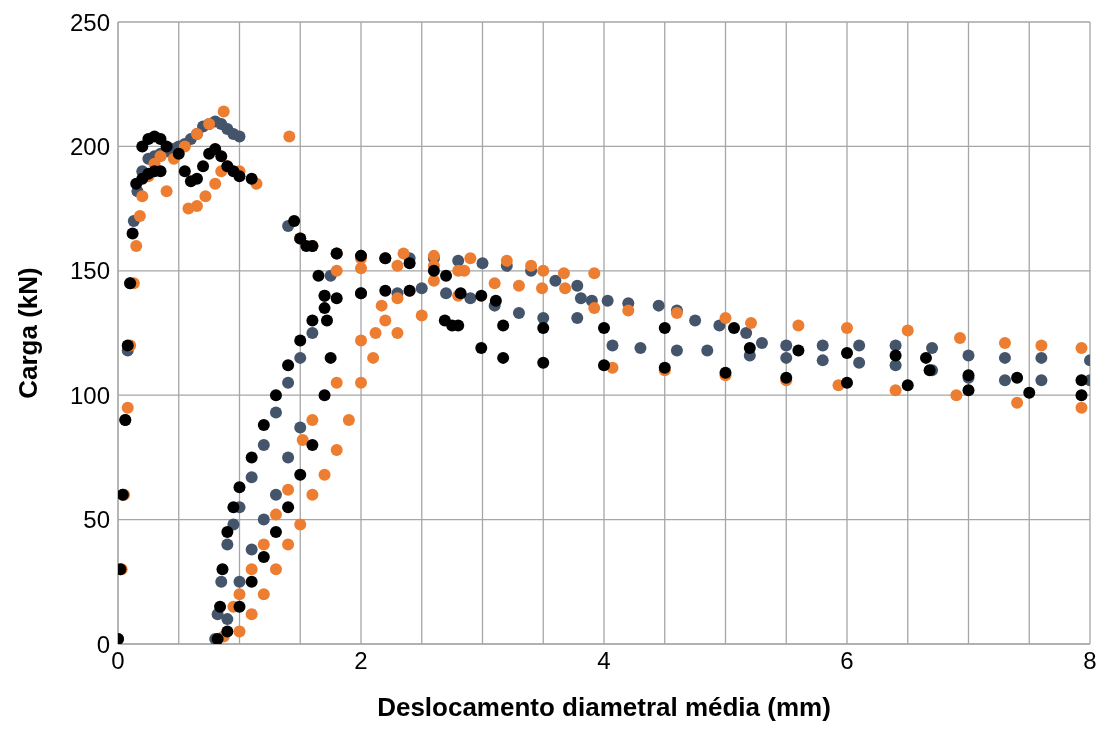  What do you see at coordinates (847, 661) in the screenshot?
I see `x-tick-label: 6` at bounding box center [847, 661].